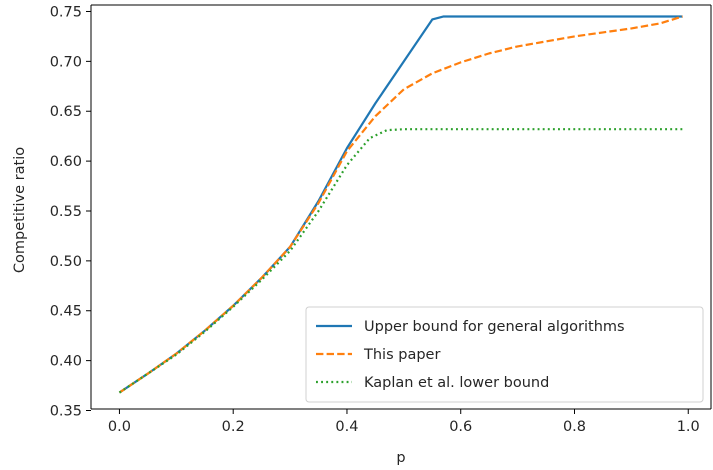  I want to click on legend-box, so click(504, 354).